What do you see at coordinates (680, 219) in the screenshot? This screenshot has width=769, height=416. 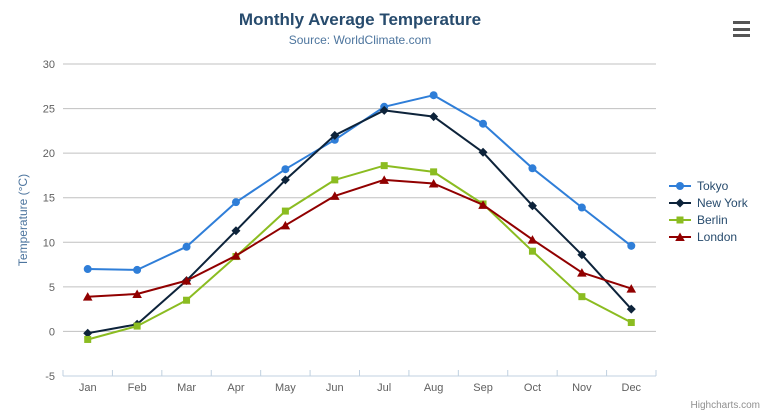 I see `legend-marker-square-icon` at bounding box center [680, 219].